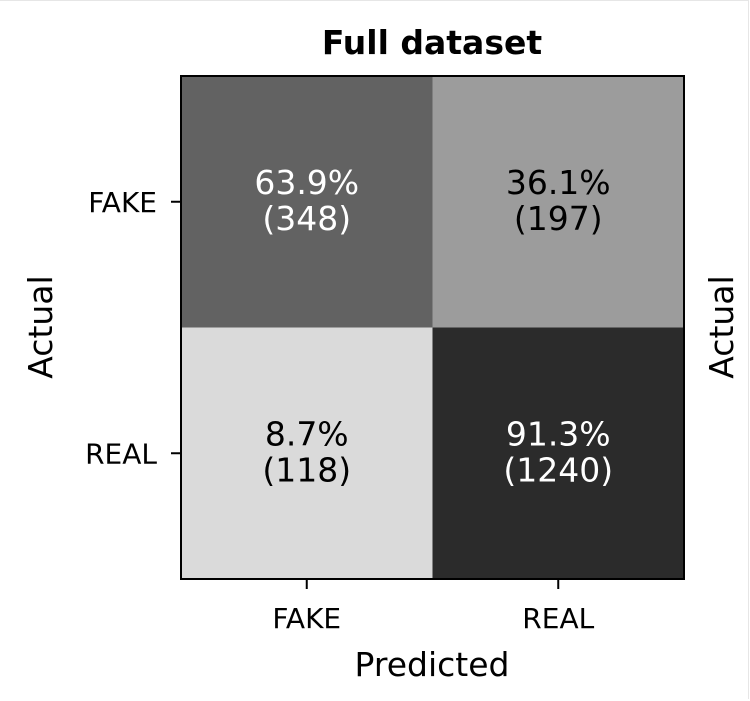 The image size is (750, 701). What do you see at coordinates (40, 326) in the screenshot?
I see `y-axis-label: Actual` at bounding box center [40, 326].